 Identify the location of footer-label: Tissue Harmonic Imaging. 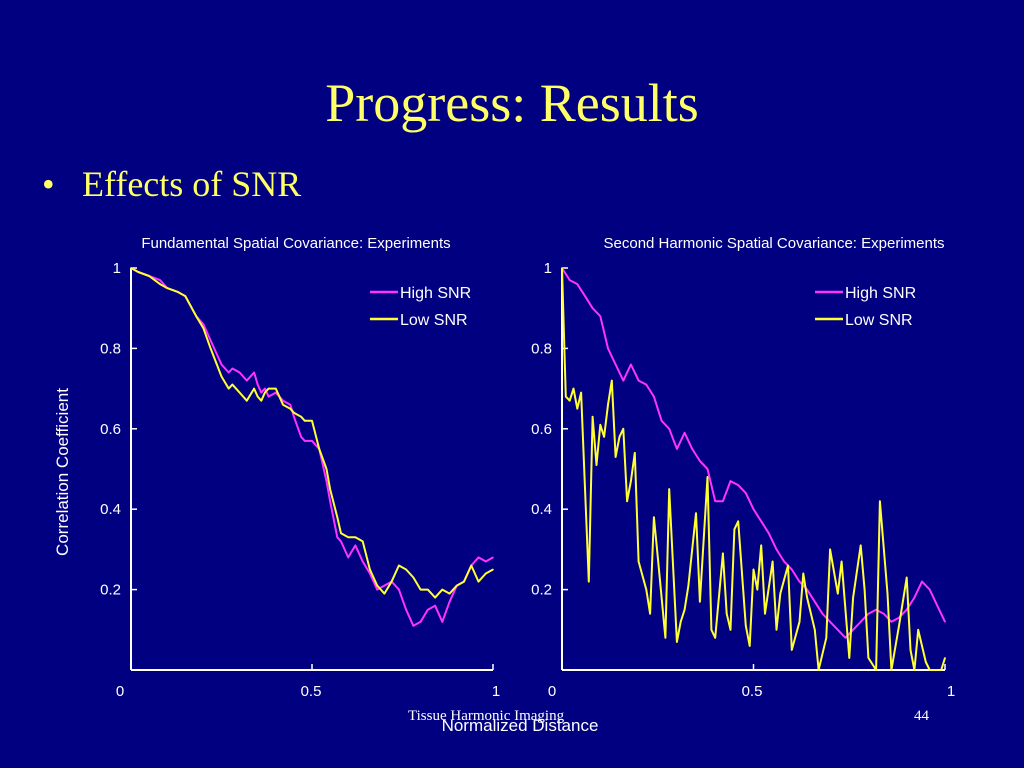
(486, 716).